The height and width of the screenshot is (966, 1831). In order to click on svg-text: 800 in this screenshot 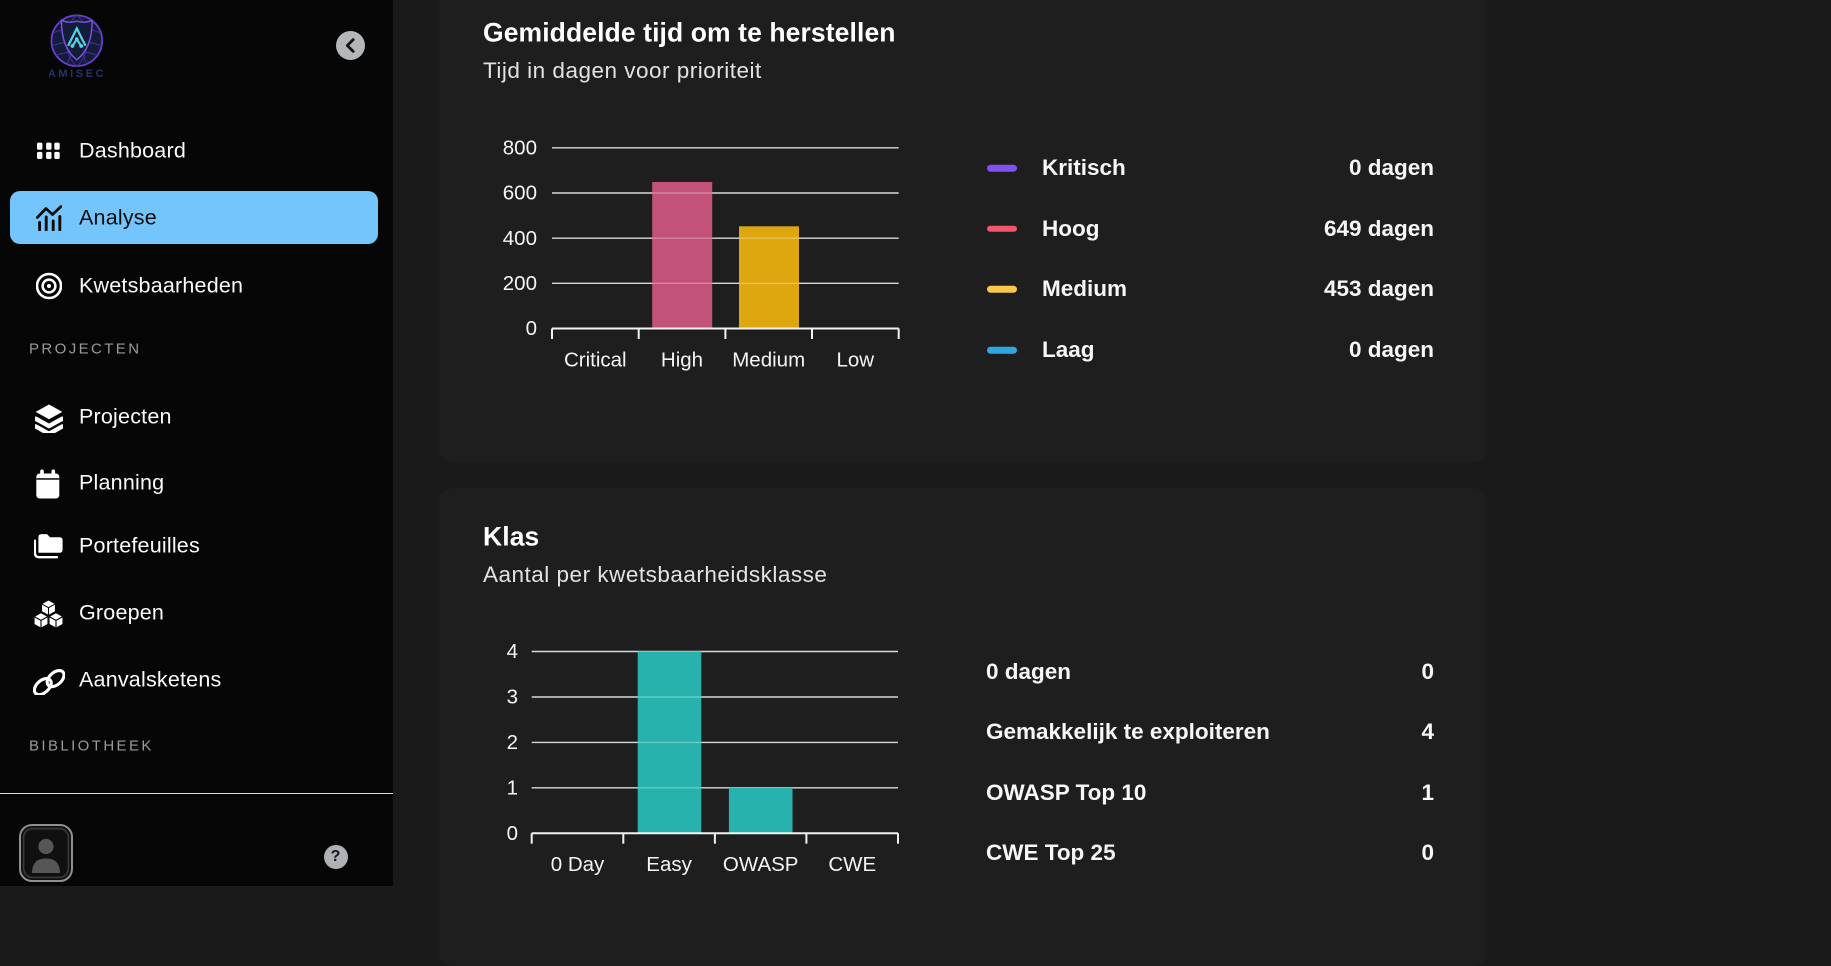, I will do `click(520, 148)`.